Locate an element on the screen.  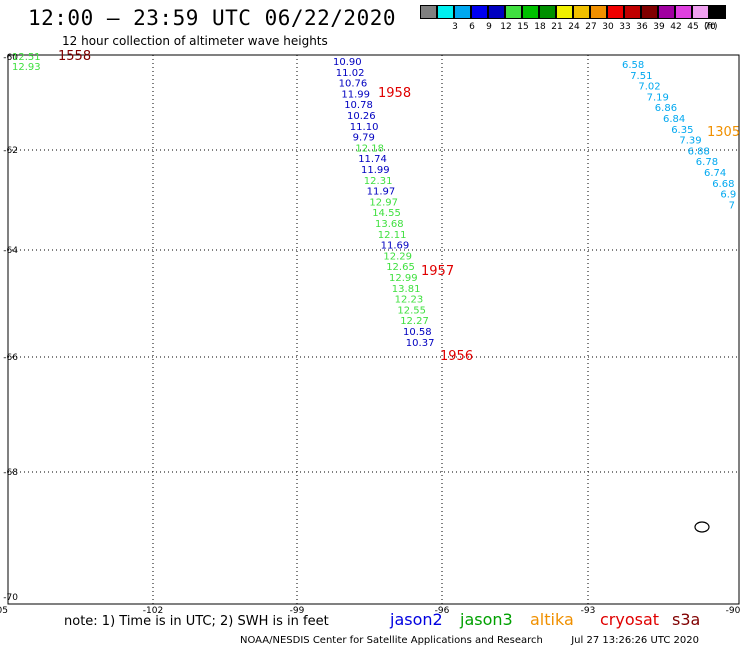
legend-unit: (ft) is located at coordinates (711, 27).